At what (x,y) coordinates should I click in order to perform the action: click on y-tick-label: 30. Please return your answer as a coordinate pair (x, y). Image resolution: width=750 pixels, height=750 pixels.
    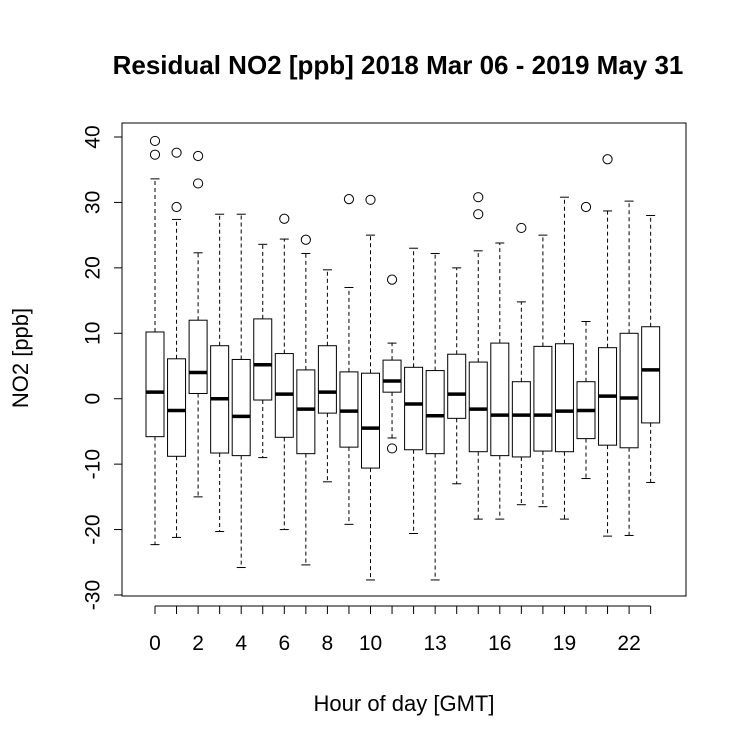
    Looking at the image, I should click on (93, 202).